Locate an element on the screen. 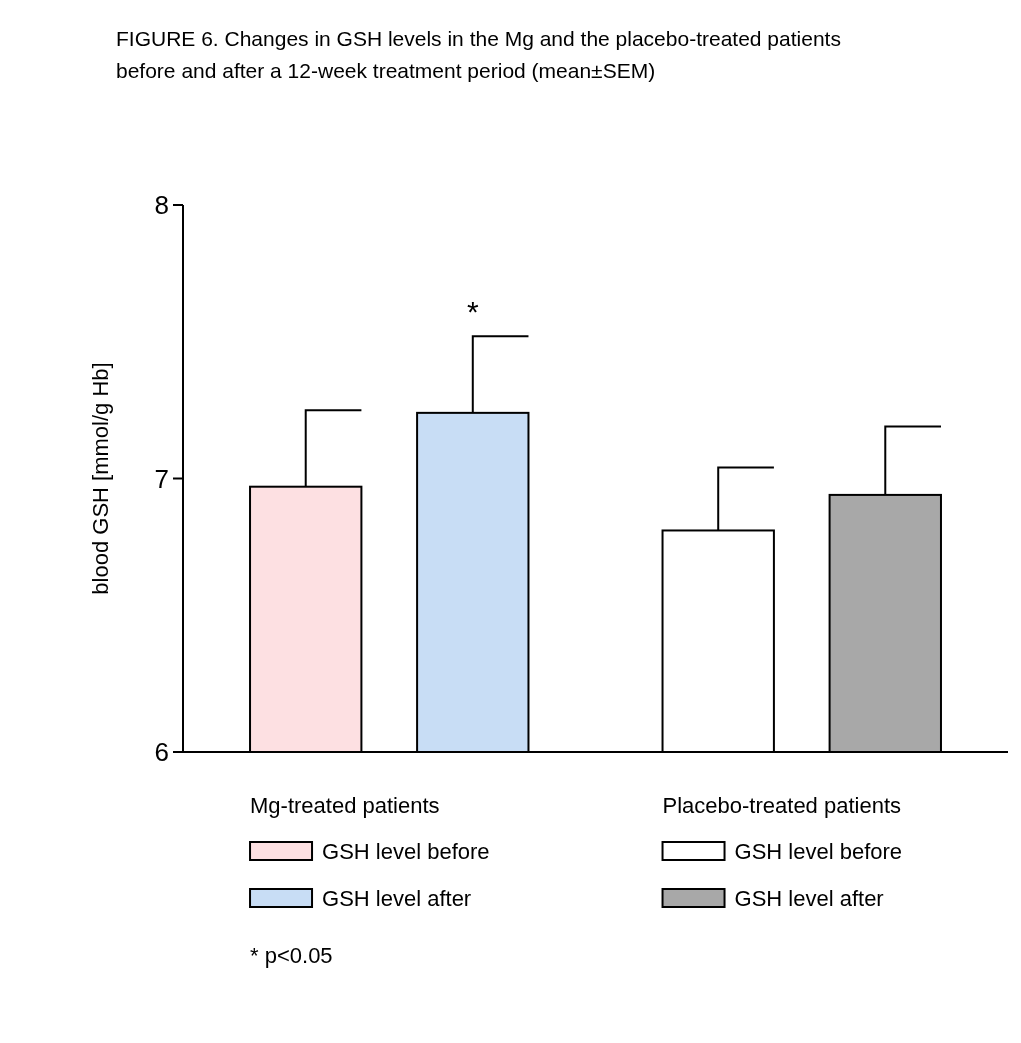 This screenshot has width=1021, height=1043. y-tick-label: 8 is located at coordinates (161, 205).